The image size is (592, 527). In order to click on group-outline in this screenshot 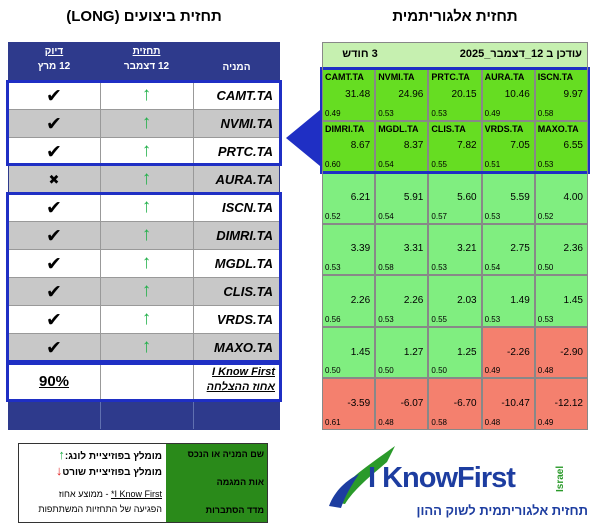, I will do `click(144, 123)`.